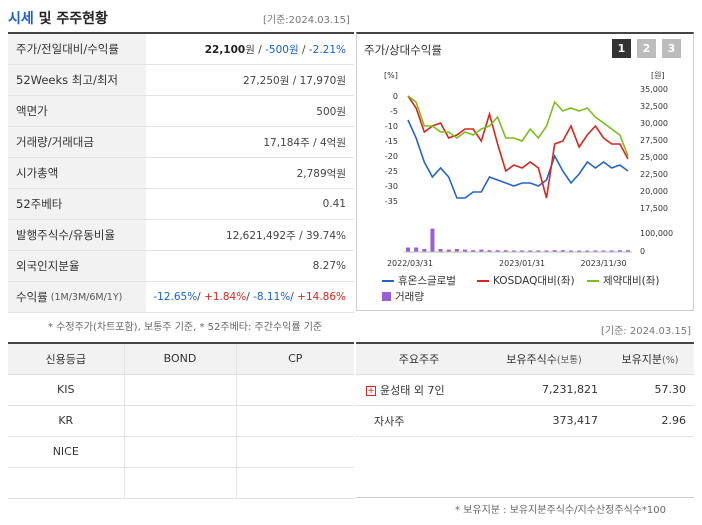 Image resolution: width=702 pixels, height=525 pixels. I want to click on row-label: 시가총액, so click(77, 173).